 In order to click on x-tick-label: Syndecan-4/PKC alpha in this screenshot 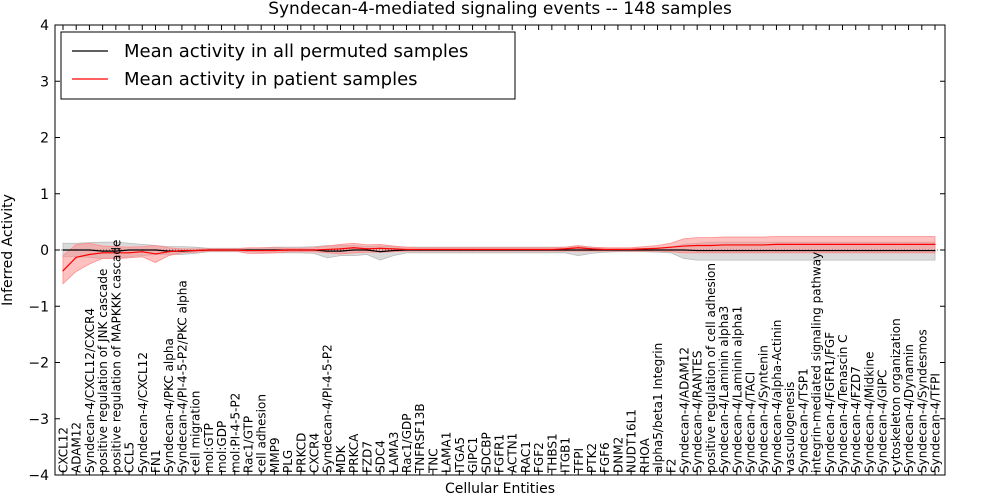, I will do `click(169, 405)`.